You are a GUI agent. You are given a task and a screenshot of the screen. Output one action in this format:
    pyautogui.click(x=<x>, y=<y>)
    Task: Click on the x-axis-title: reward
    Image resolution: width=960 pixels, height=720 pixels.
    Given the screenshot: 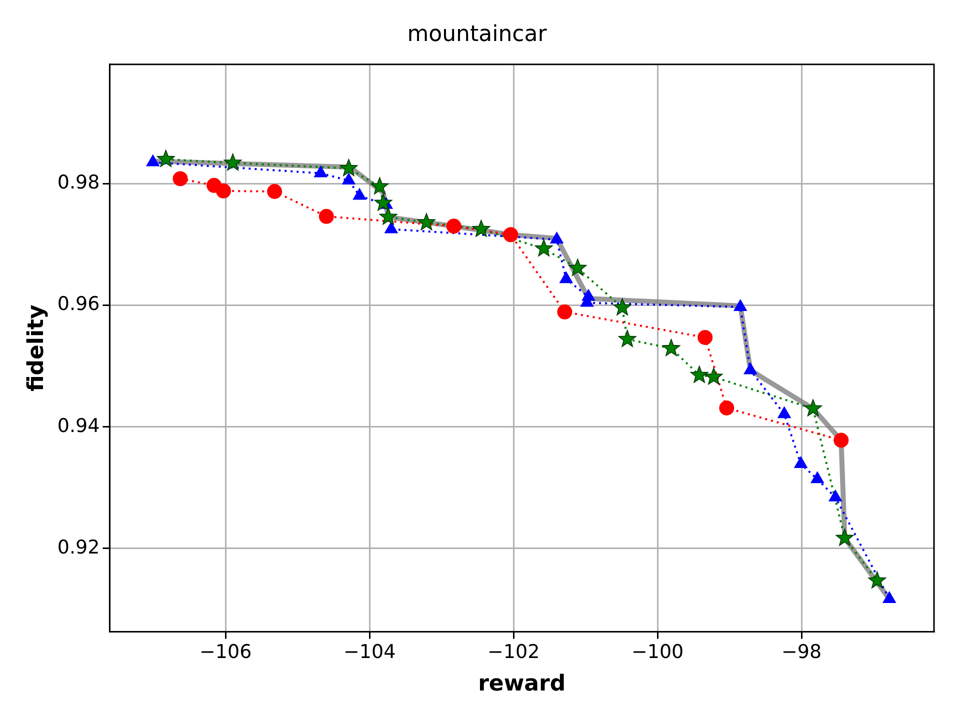 What is the action you would take?
    pyautogui.click(x=522, y=684)
    